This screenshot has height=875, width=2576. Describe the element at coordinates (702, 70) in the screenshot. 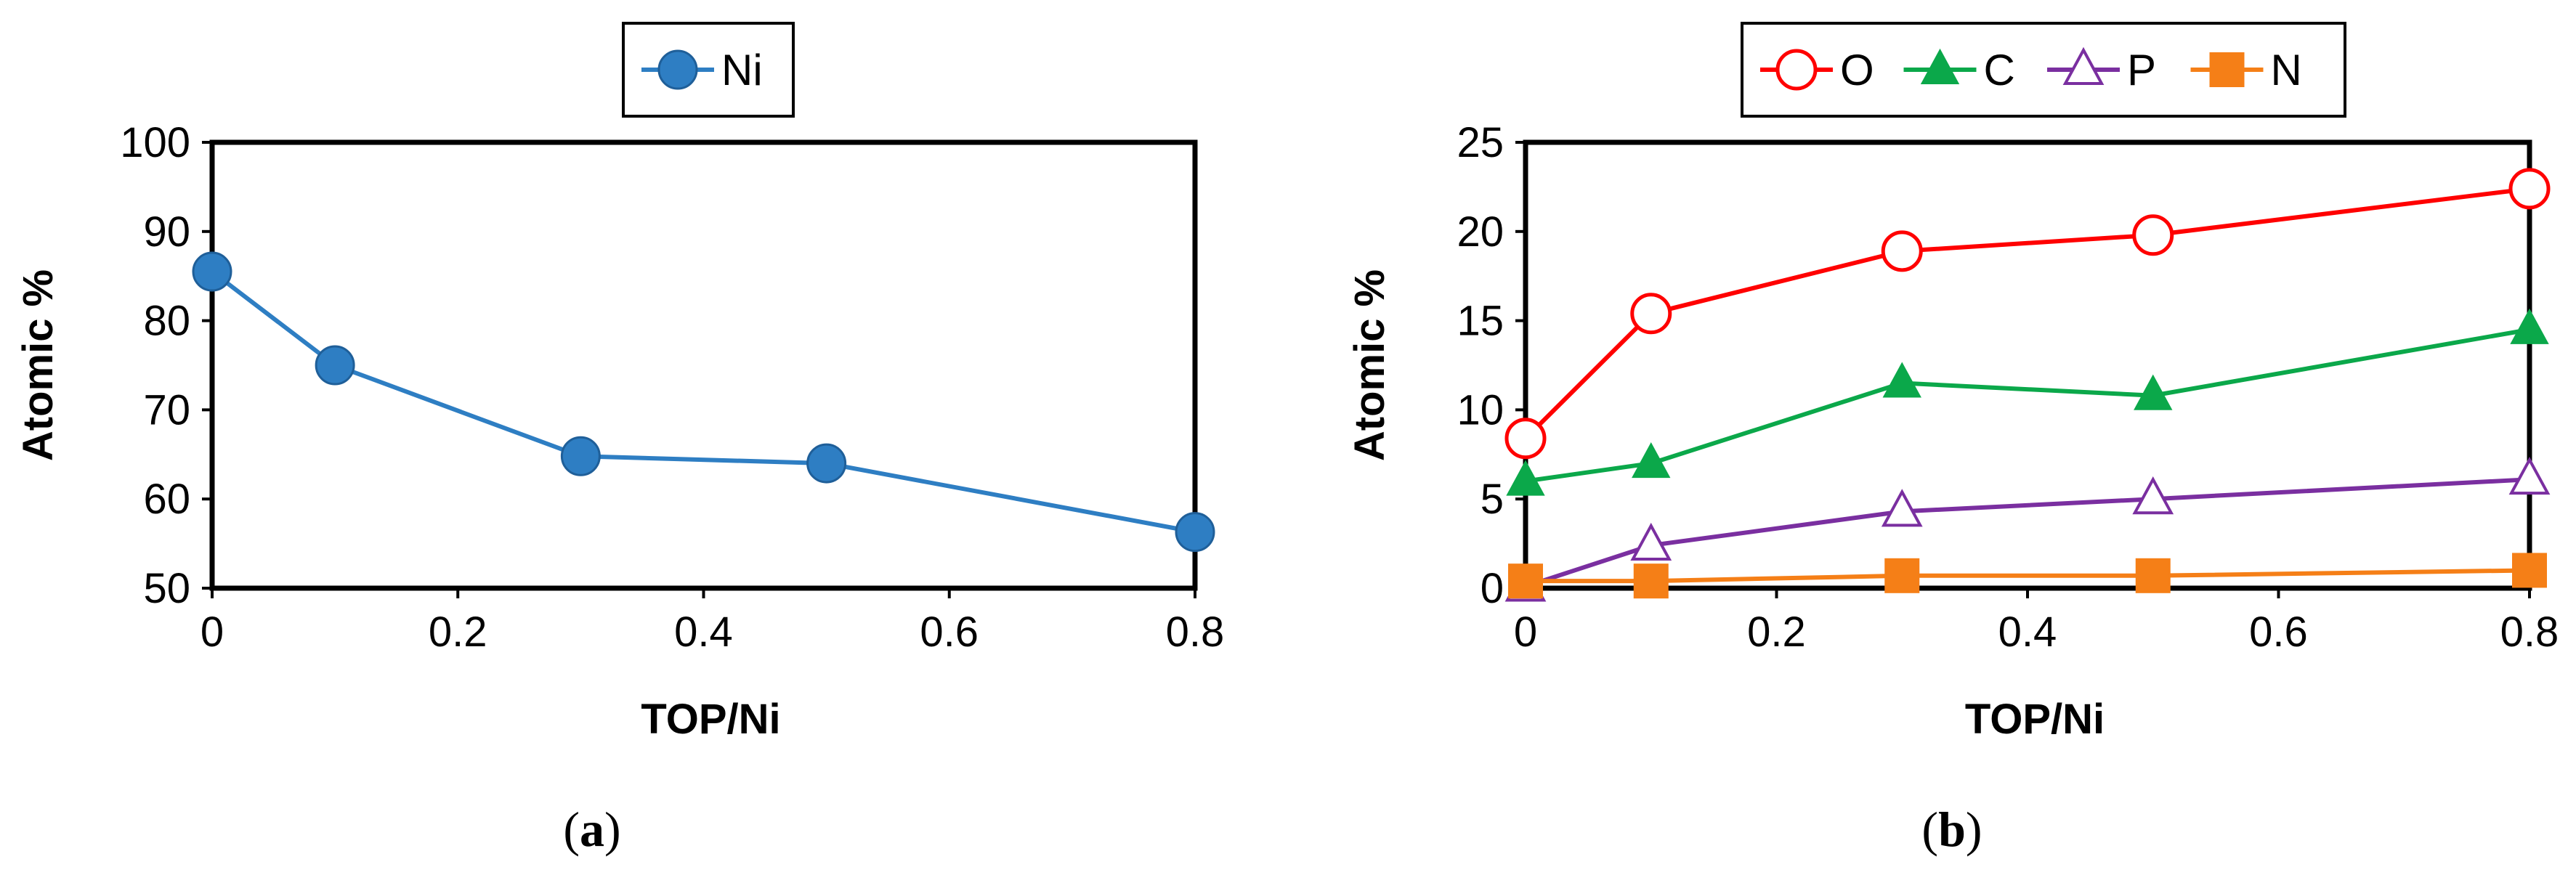

I see `legend-entry-Ni: Ni` at that location.